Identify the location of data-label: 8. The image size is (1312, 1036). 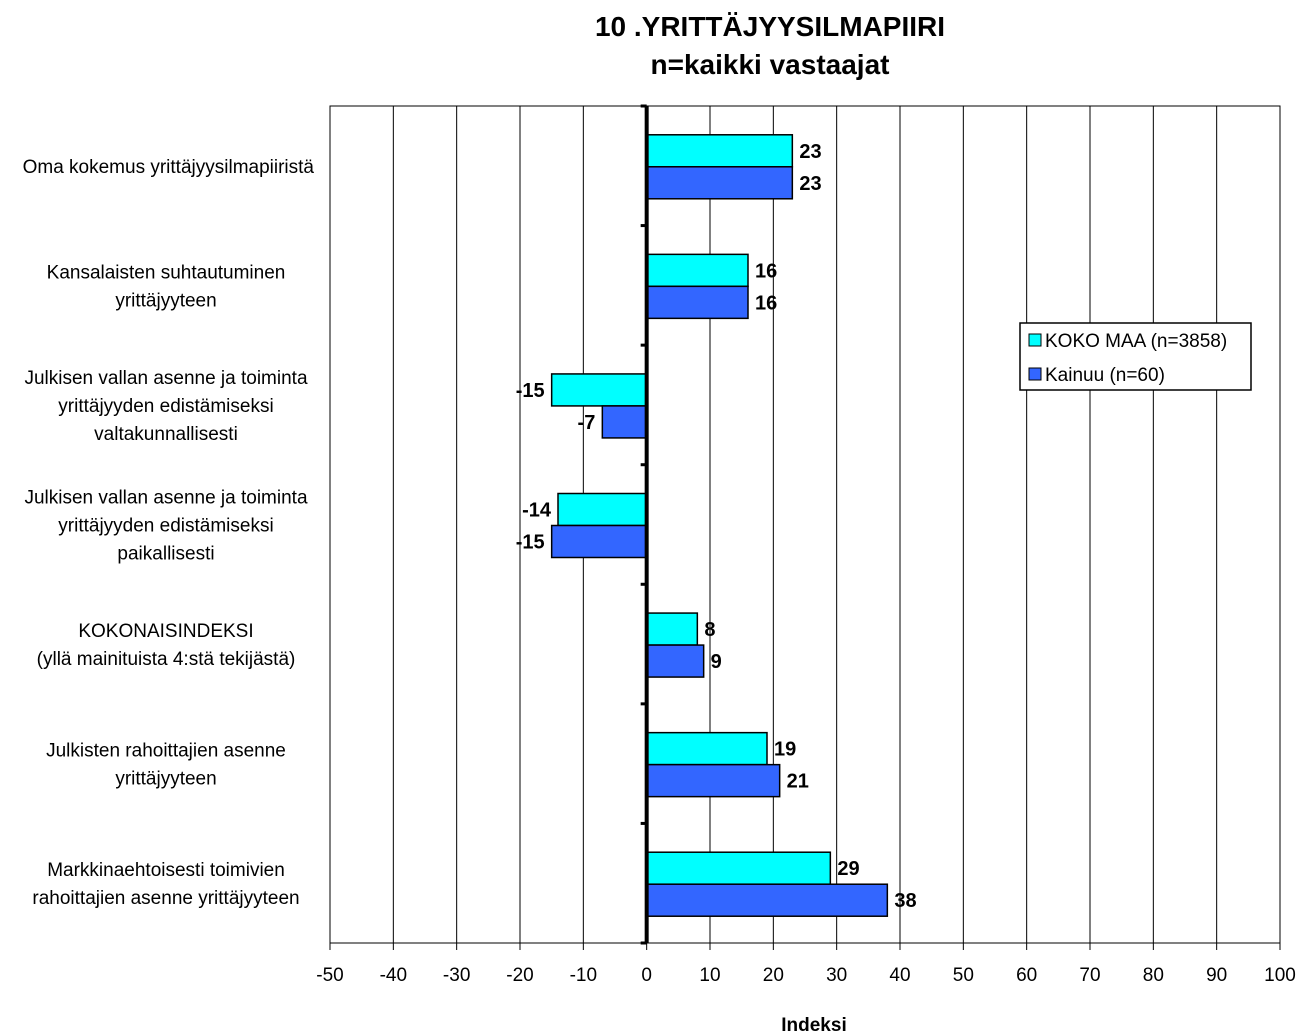
(709, 630).